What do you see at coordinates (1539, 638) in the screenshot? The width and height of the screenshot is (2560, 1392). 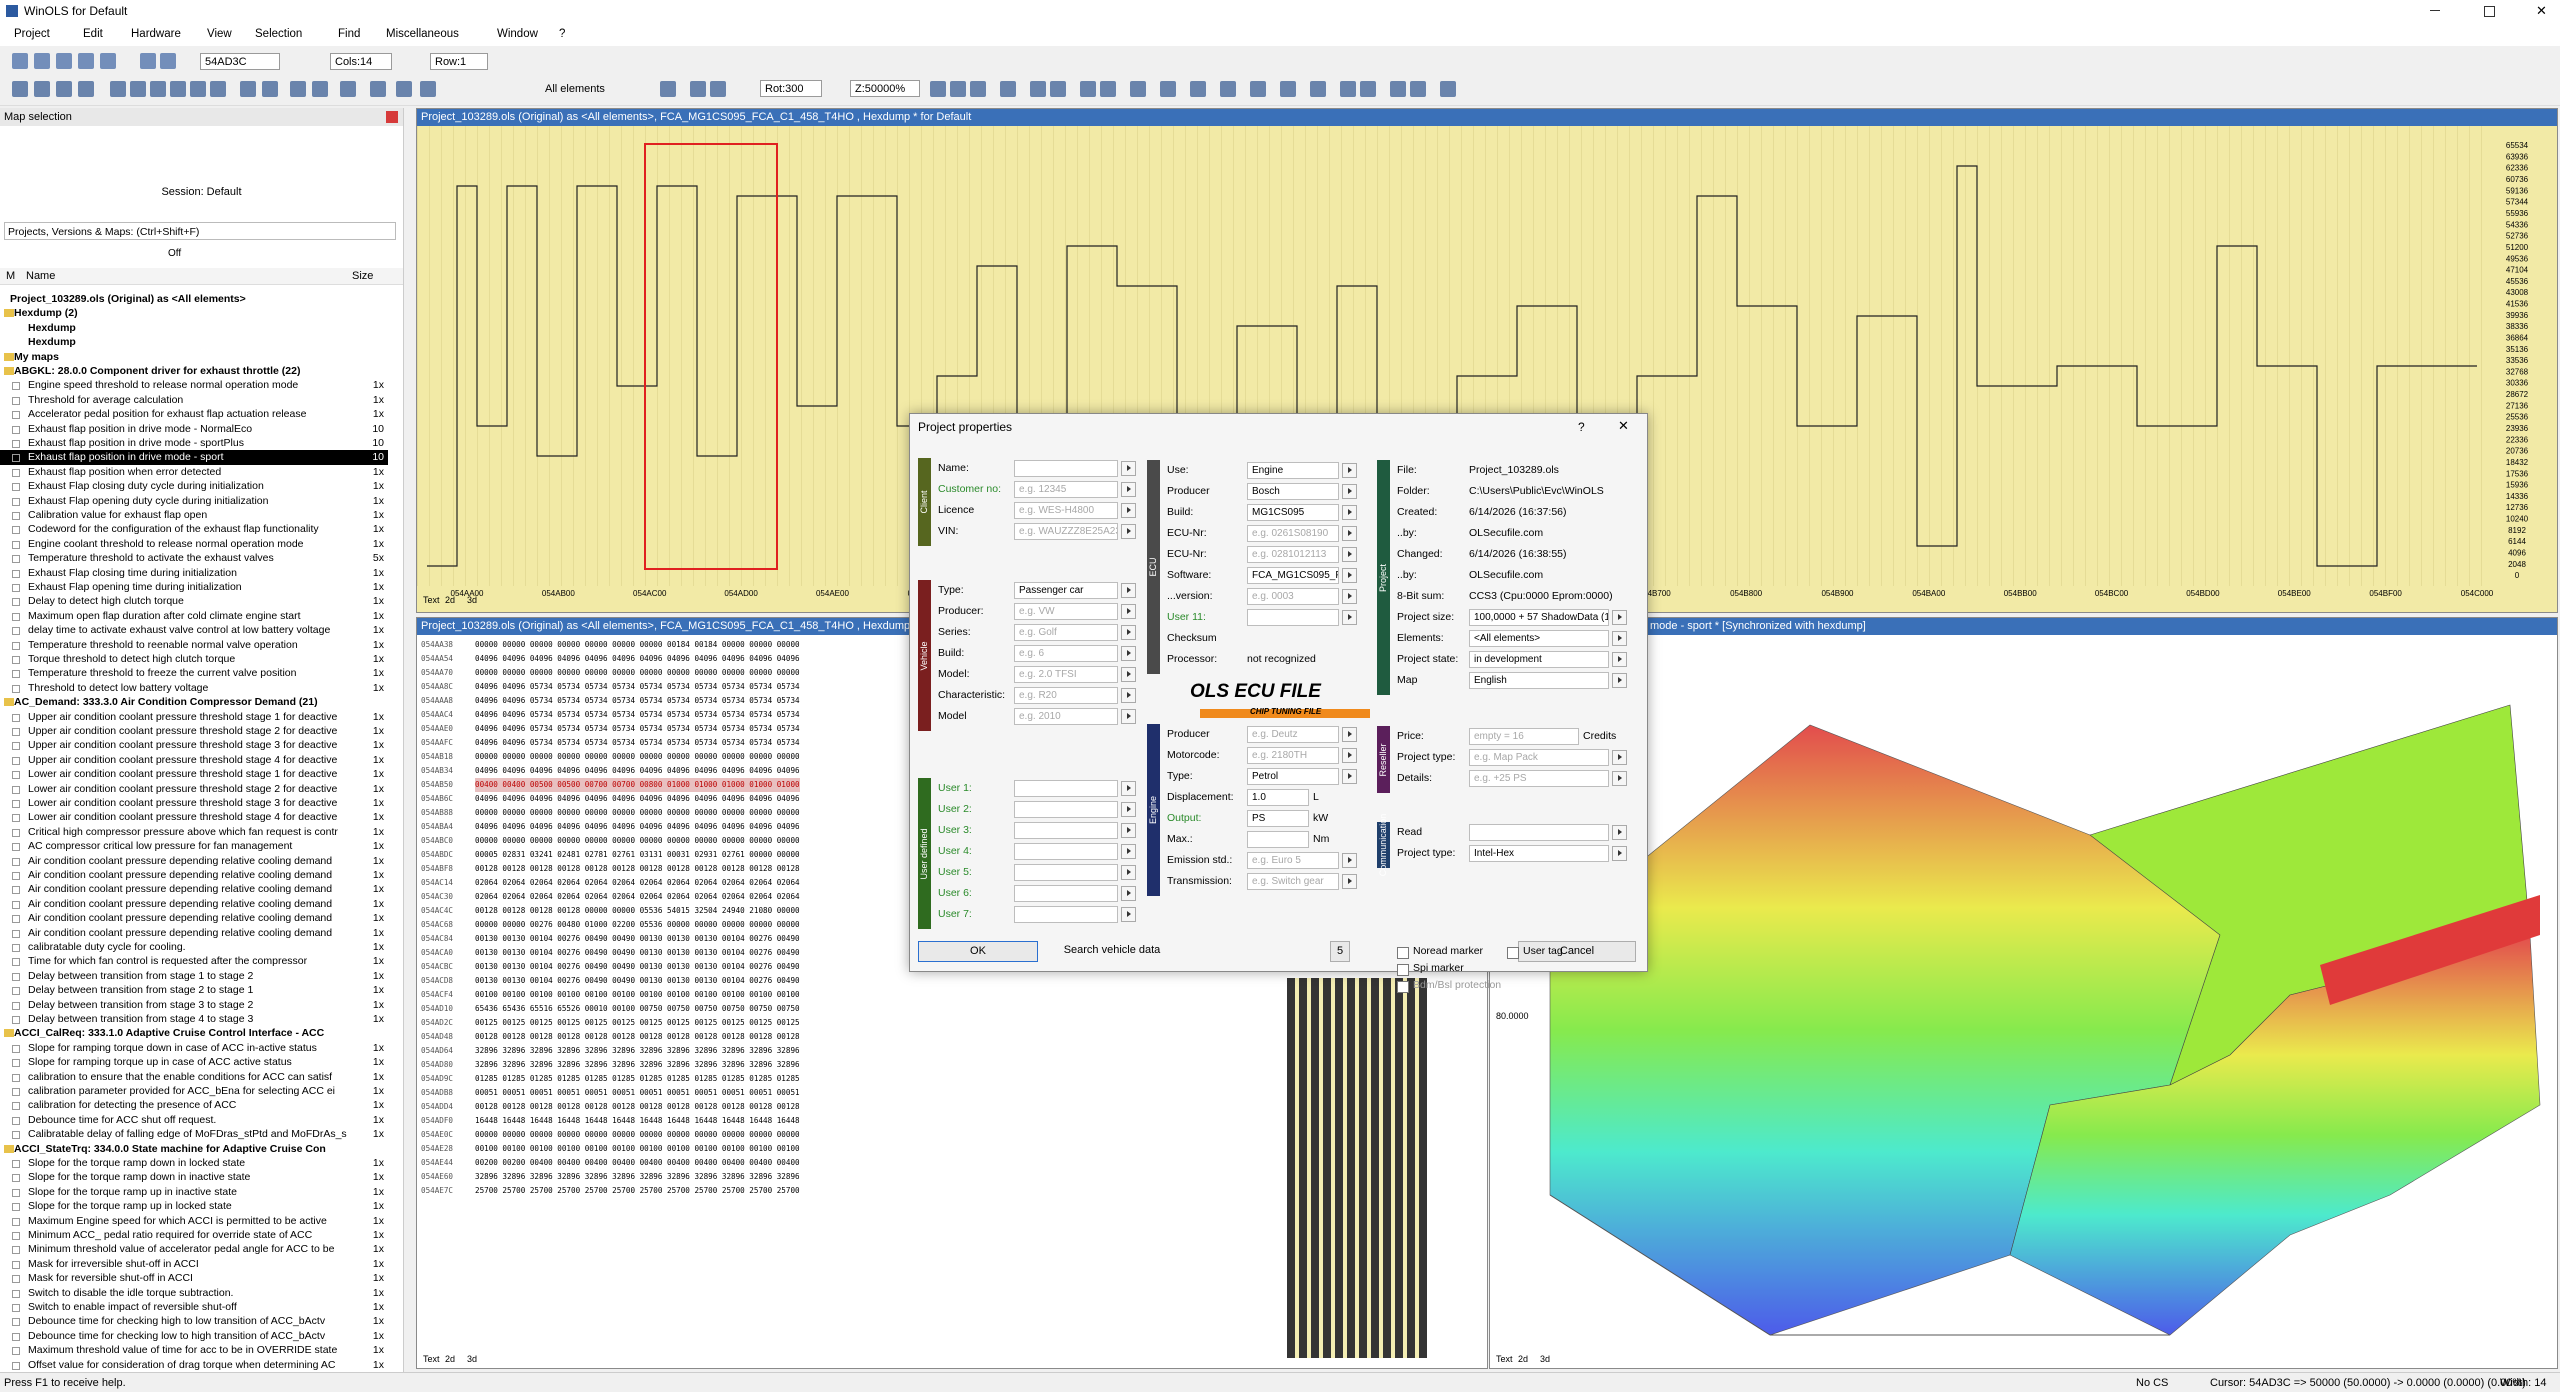 I see `field-input: <All elements>` at bounding box center [1539, 638].